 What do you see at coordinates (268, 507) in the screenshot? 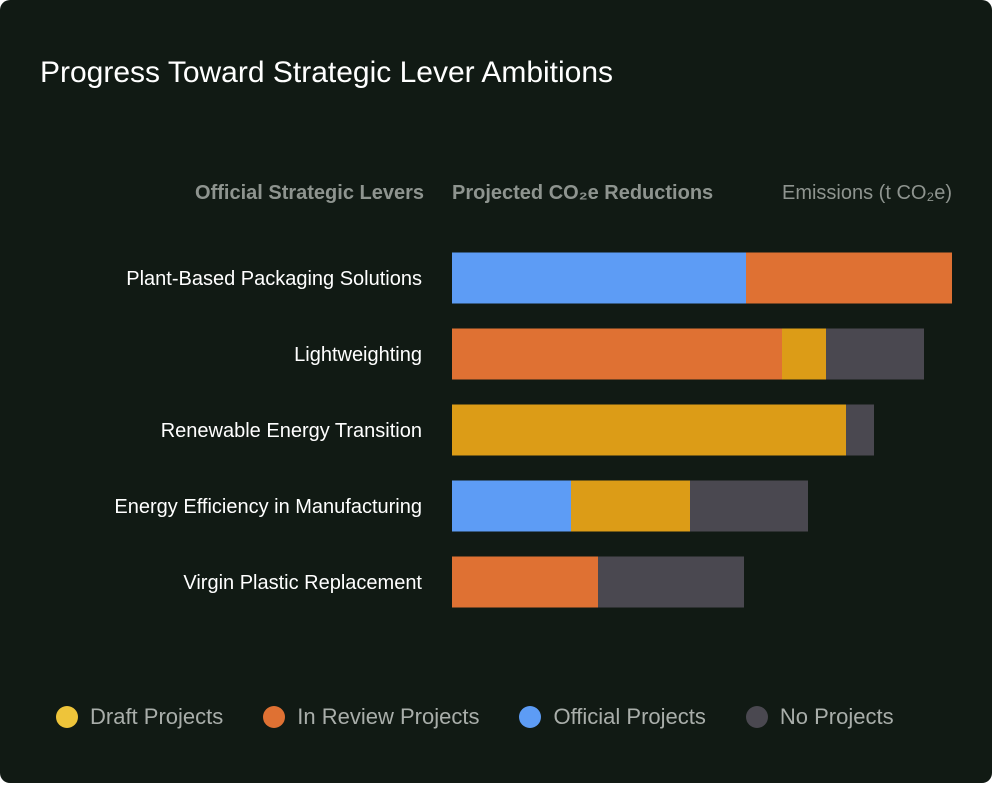
I see `category-label-energy-efficiency-in-manufacturing: Energy Efficiency in Manufacturing` at bounding box center [268, 507].